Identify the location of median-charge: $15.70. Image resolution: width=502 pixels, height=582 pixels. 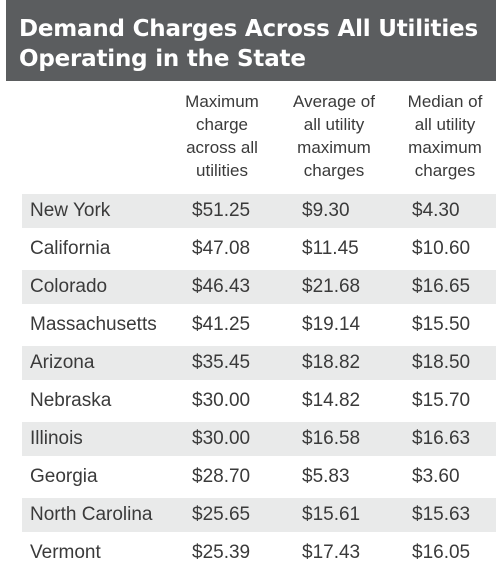
(441, 400).